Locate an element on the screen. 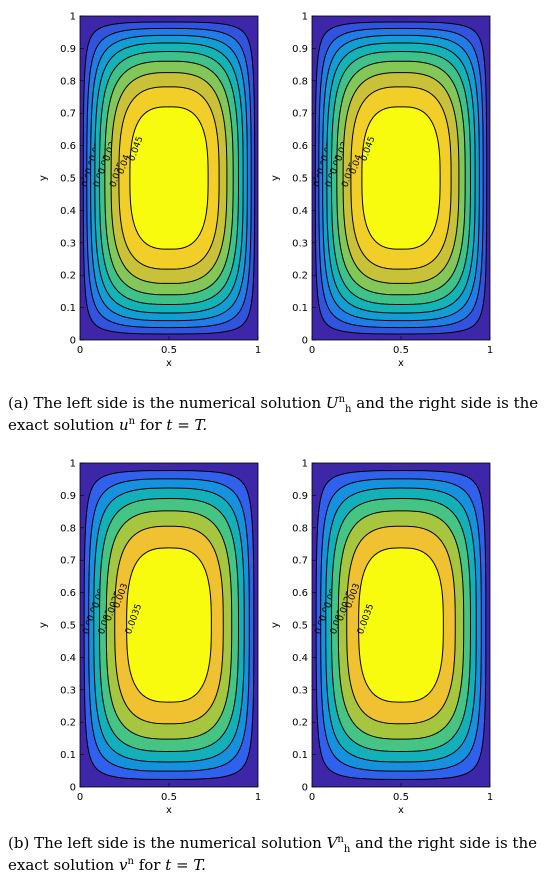  contour-line-0.025 is located at coordinates (169, 178).